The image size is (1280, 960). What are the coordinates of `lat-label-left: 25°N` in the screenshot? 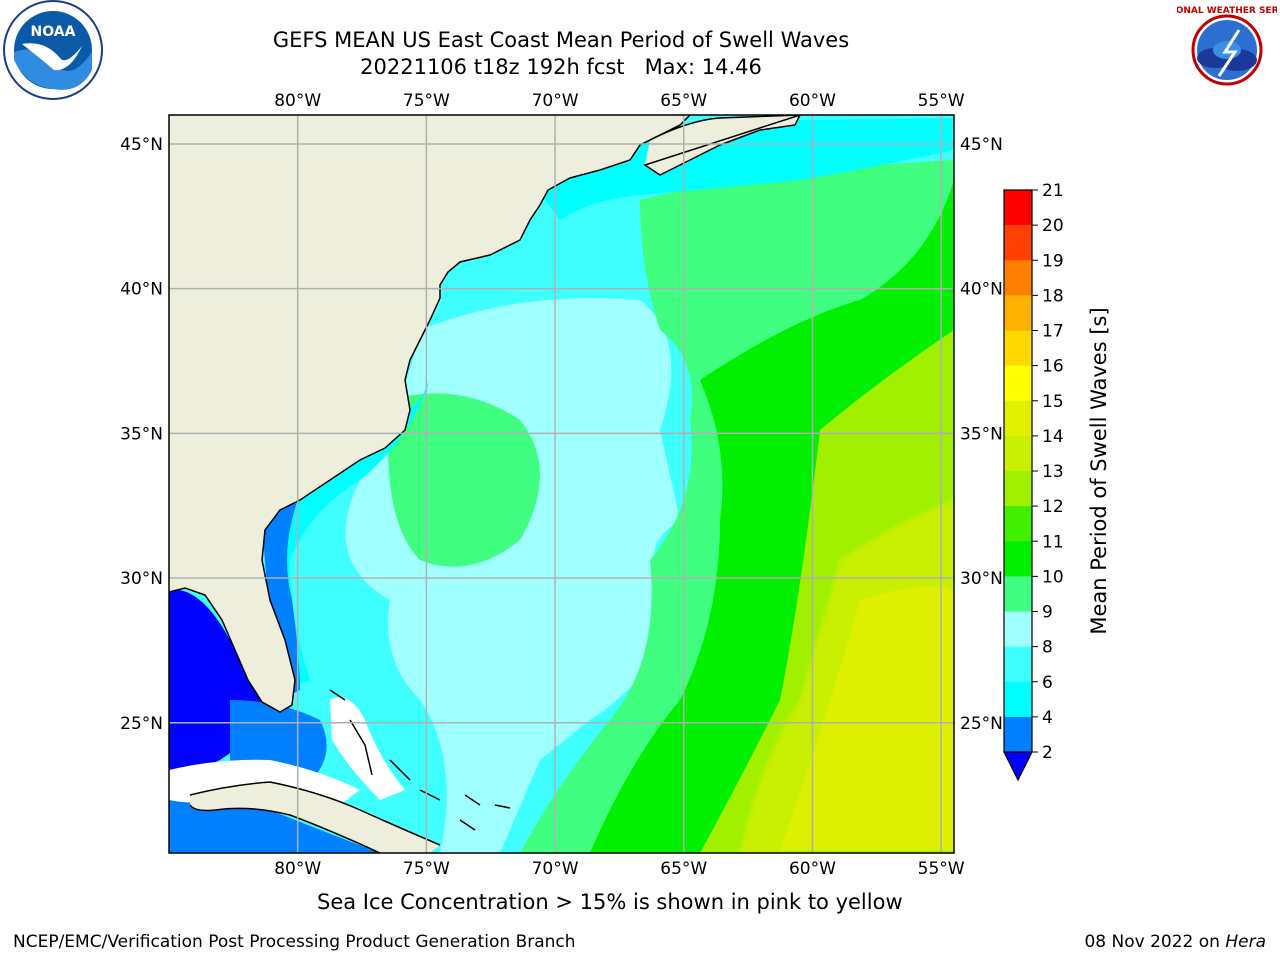 It's located at (141, 724).